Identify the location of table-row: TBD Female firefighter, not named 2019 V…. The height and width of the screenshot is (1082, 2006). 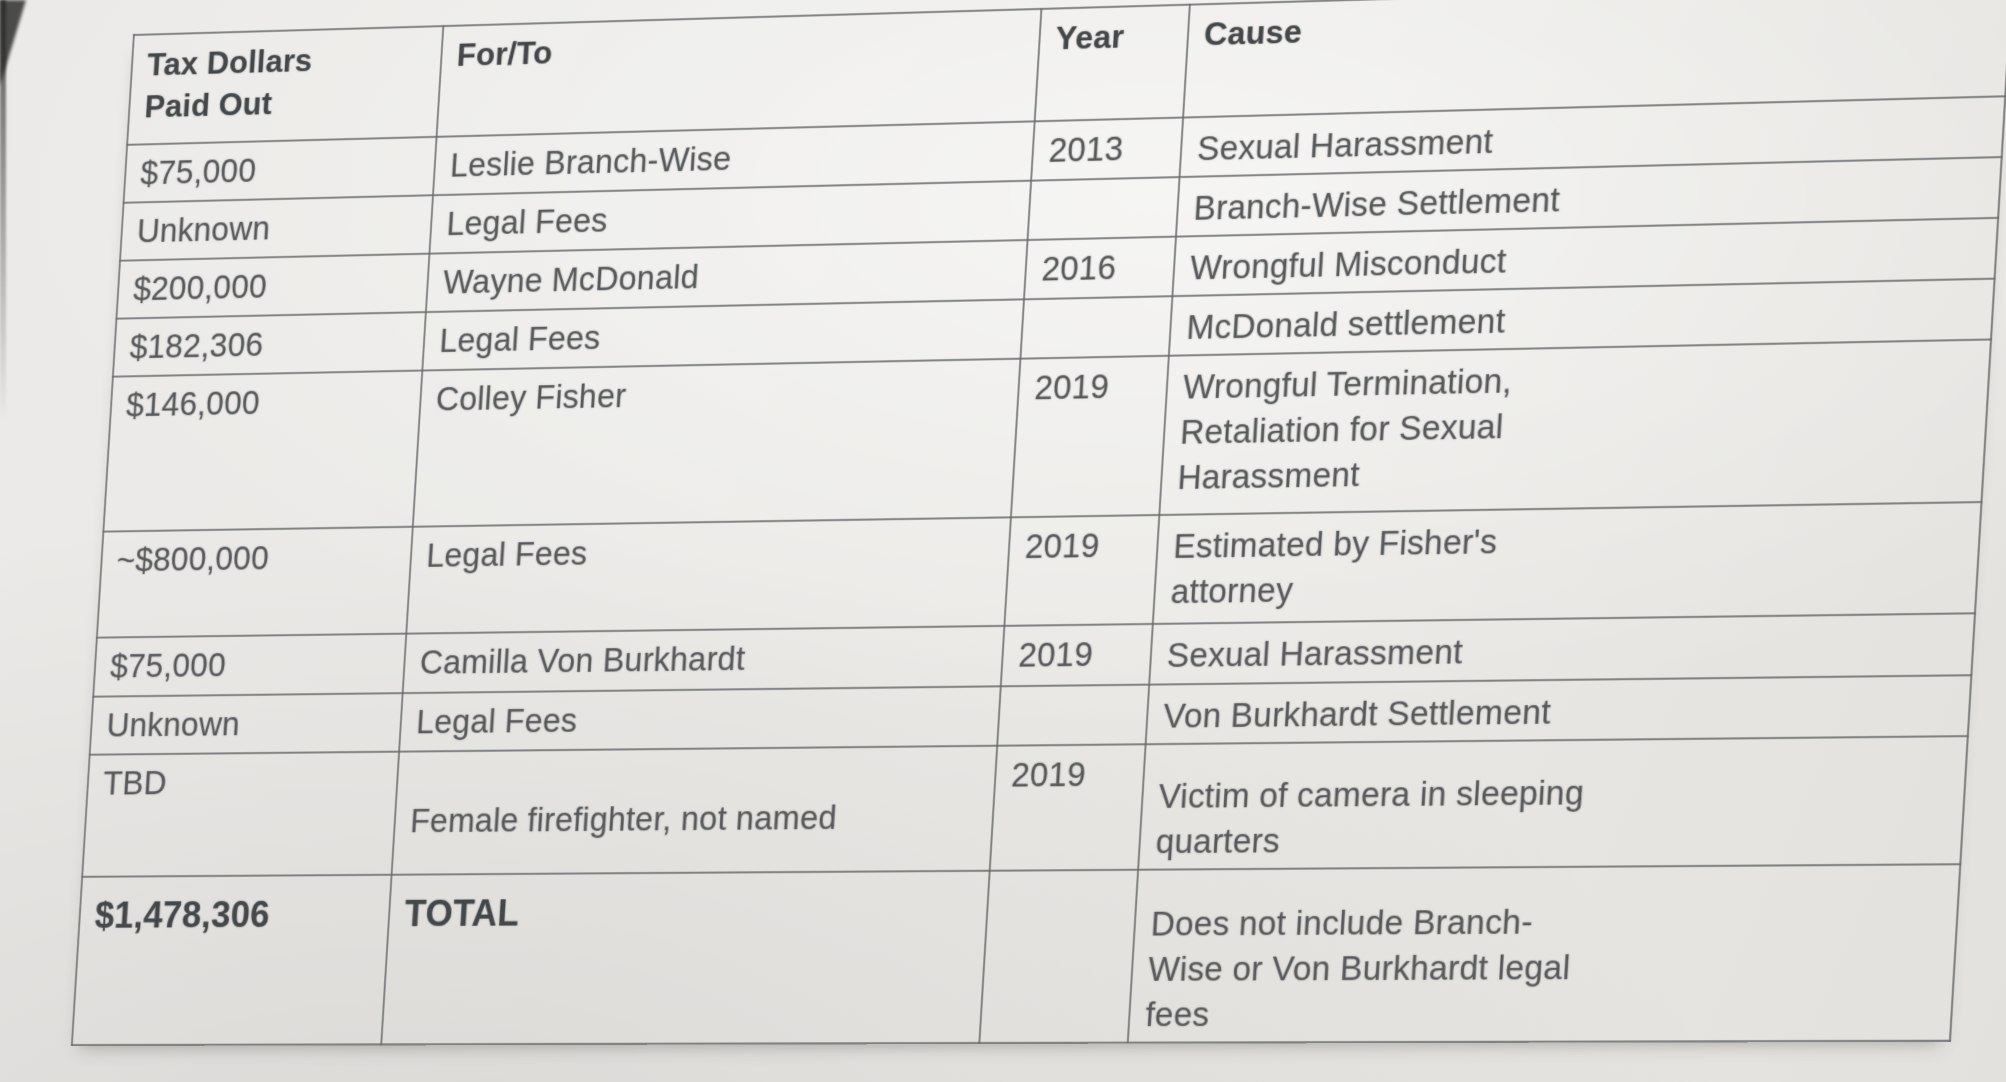
(1025, 806).